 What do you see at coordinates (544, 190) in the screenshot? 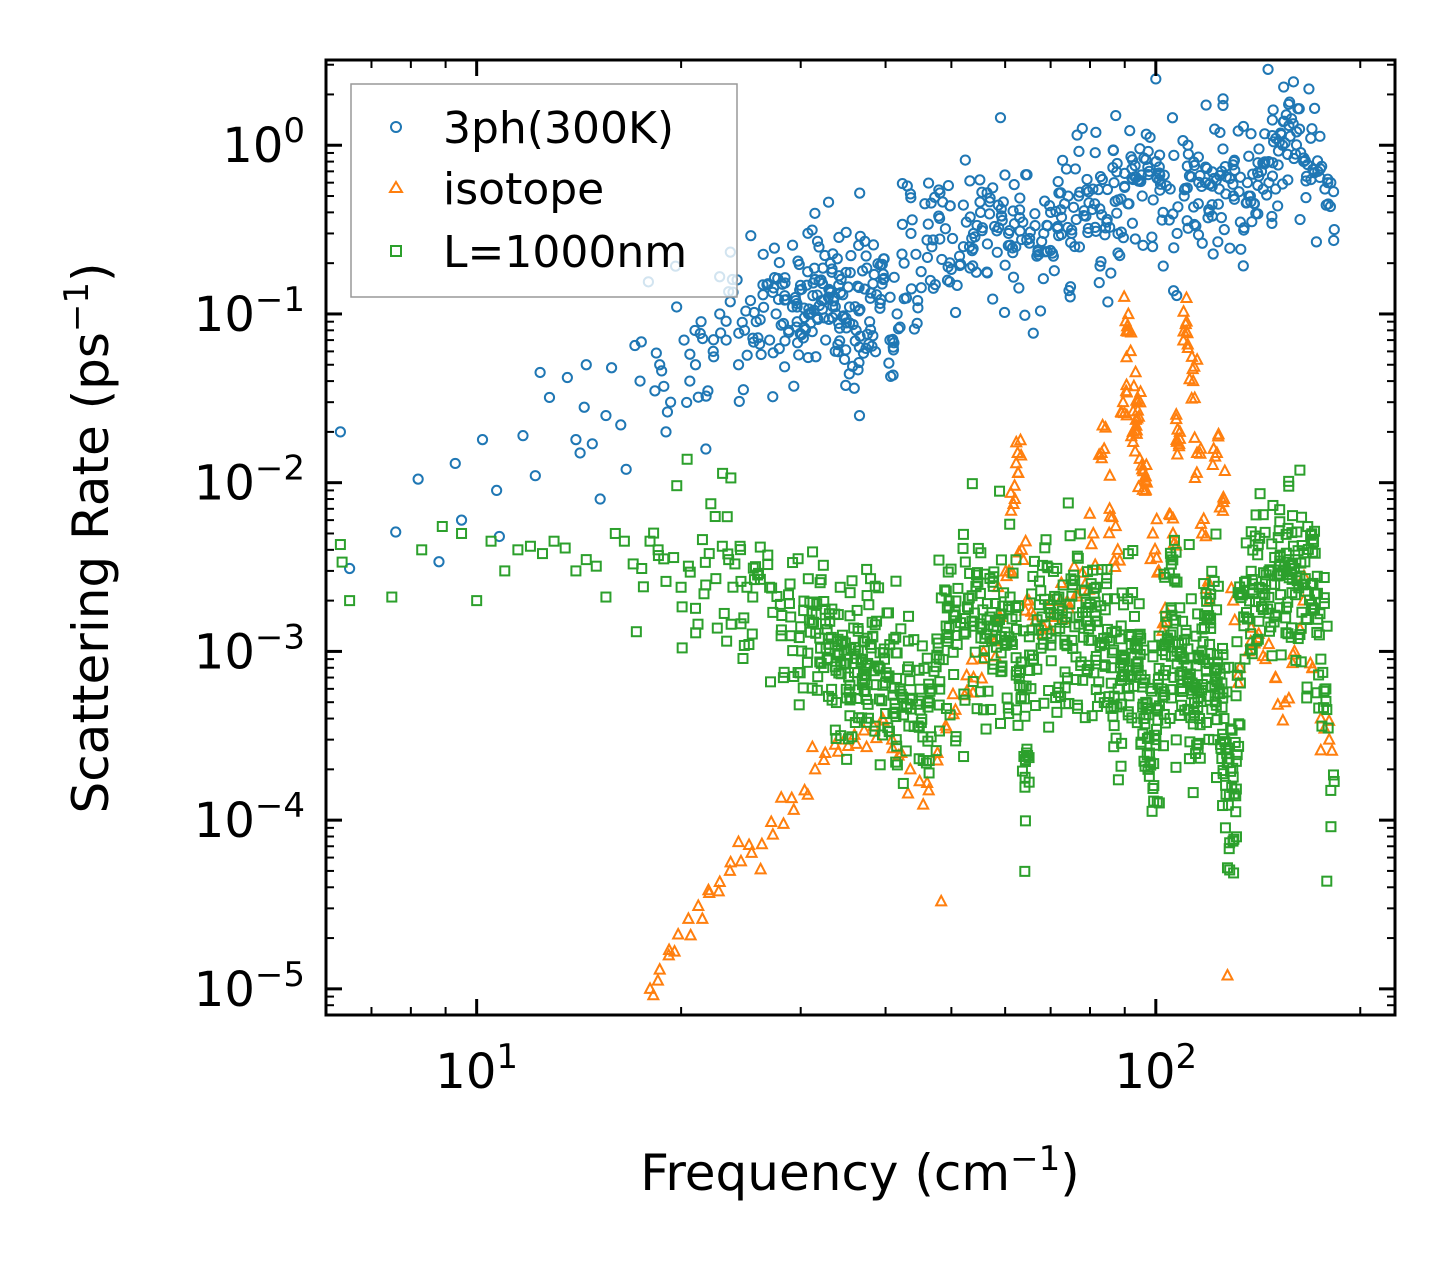
I see `legend: 3ph(300K) isotope L=1000nm` at bounding box center [544, 190].